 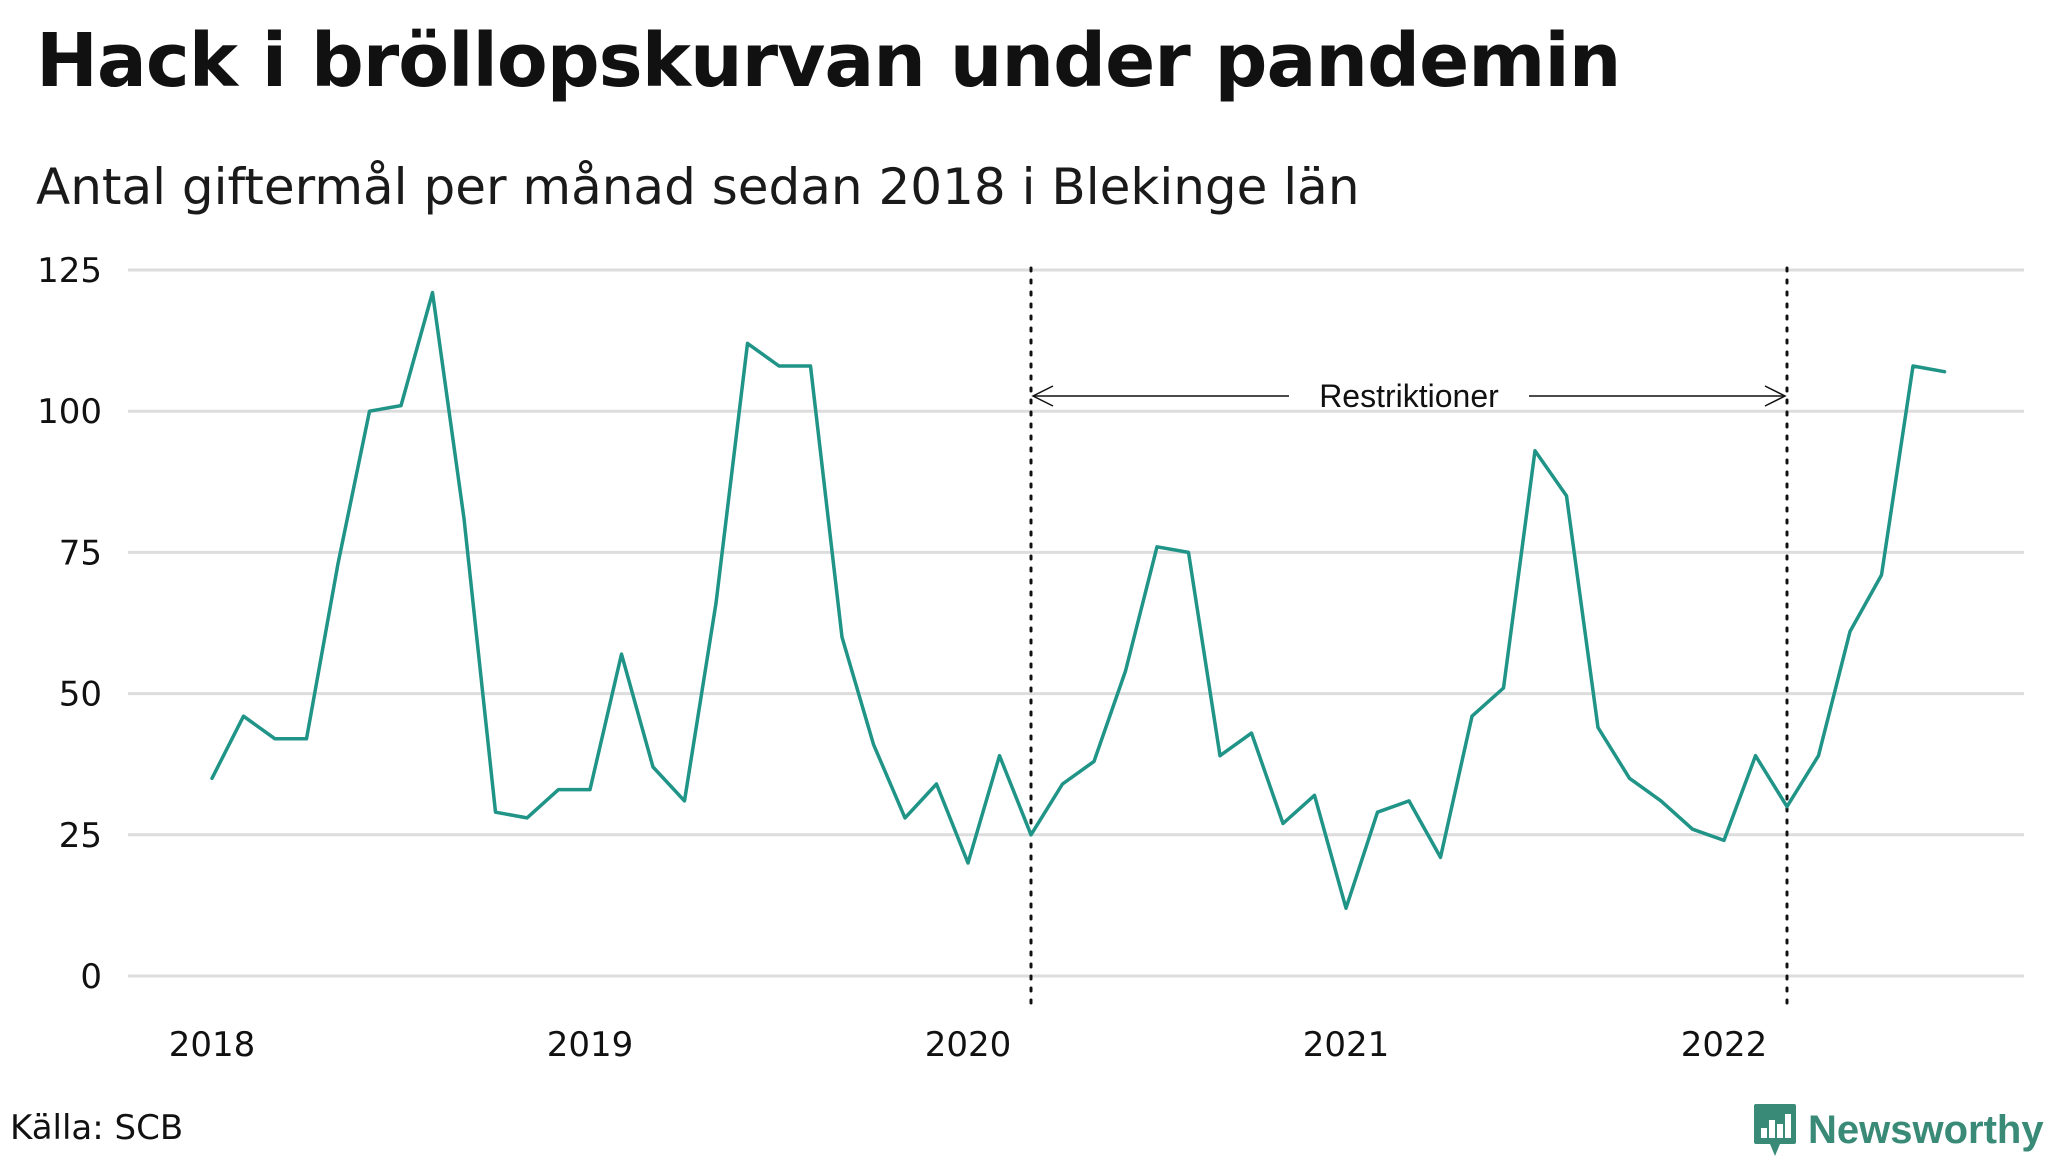 What do you see at coordinates (80, 553) in the screenshot?
I see `y-tick-label: 75` at bounding box center [80, 553].